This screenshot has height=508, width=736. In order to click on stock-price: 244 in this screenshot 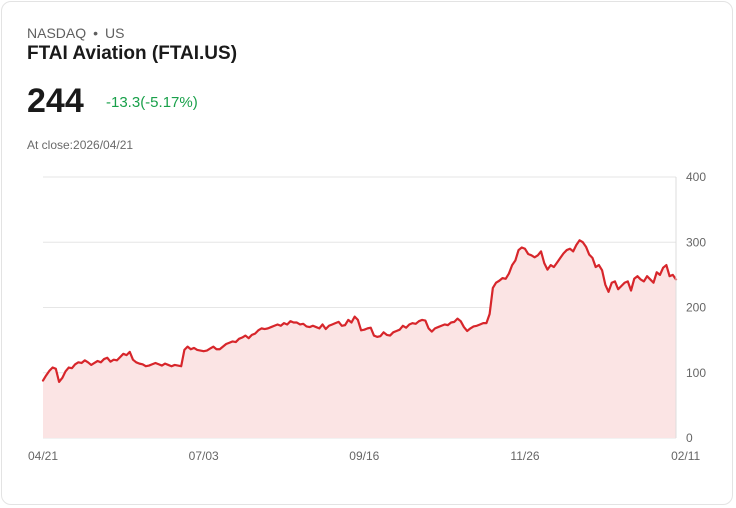, I will do `click(55, 101)`.